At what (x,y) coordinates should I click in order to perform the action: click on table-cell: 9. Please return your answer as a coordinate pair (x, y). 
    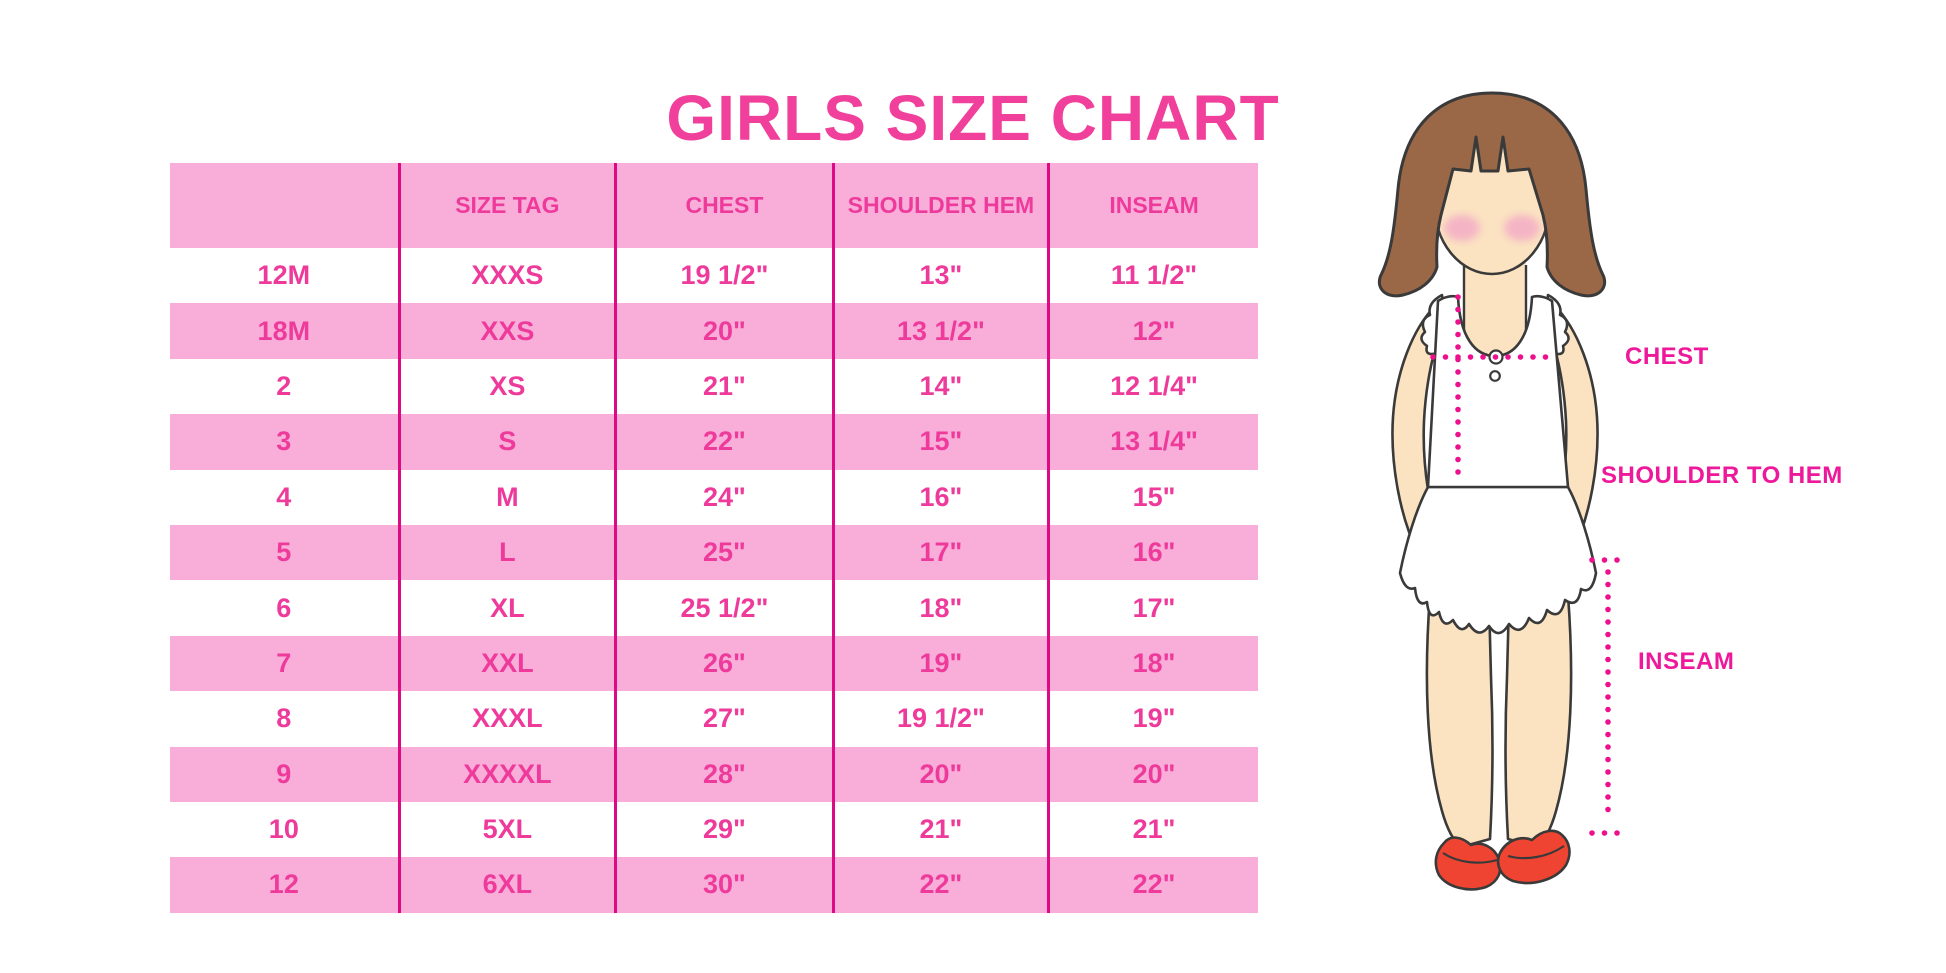
    Looking at the image, I should click on (285, 774).